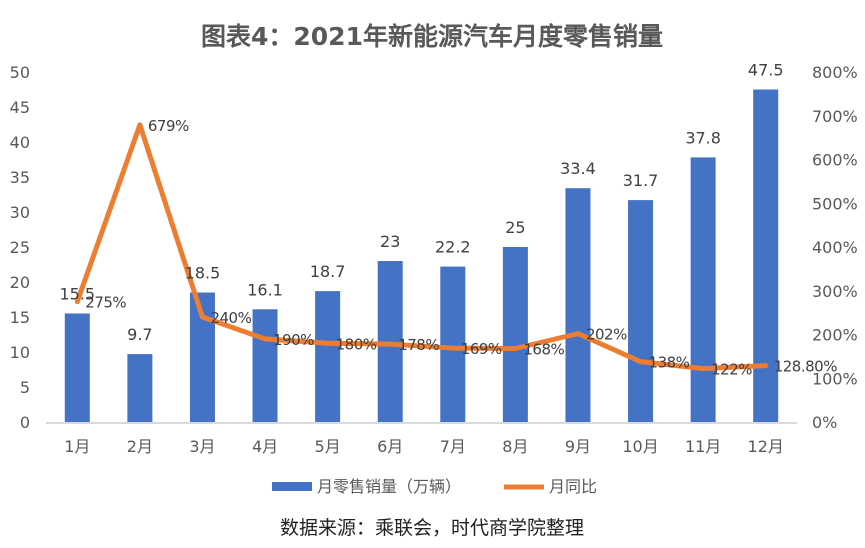 The width and height of the screenshot is (865, 548). What do you see at coordinates (578, 446) in the screenshot?
I see `x-tick-label: 9月` at bounding box center [578, 446].